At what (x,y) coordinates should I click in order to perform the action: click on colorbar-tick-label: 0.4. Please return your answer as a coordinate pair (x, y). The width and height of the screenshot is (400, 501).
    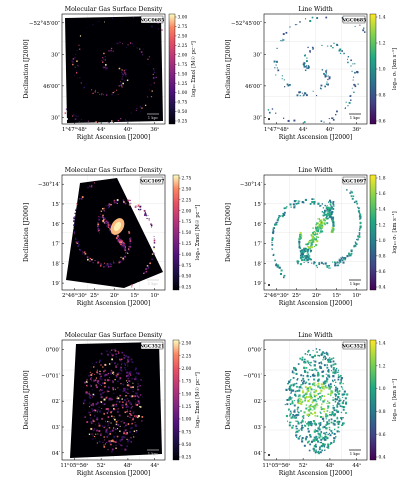
    Looking at the image, I should click on (382, 458).